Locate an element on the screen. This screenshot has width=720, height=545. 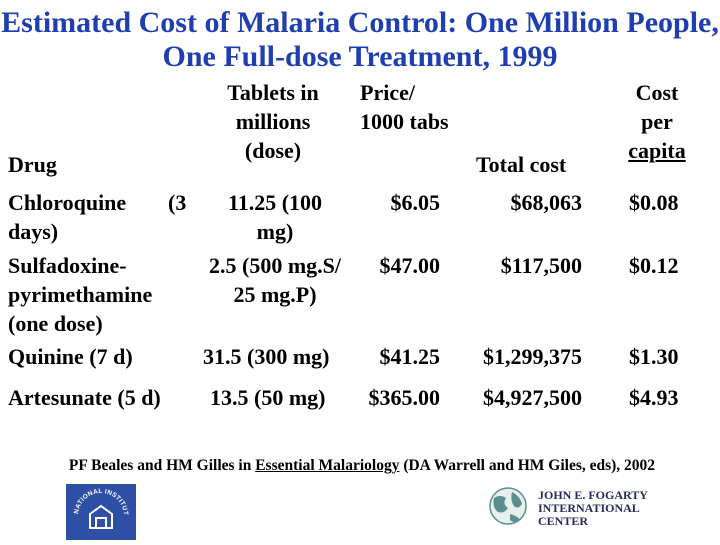
svg-text: CENTER is located at coordinates (563, 520).